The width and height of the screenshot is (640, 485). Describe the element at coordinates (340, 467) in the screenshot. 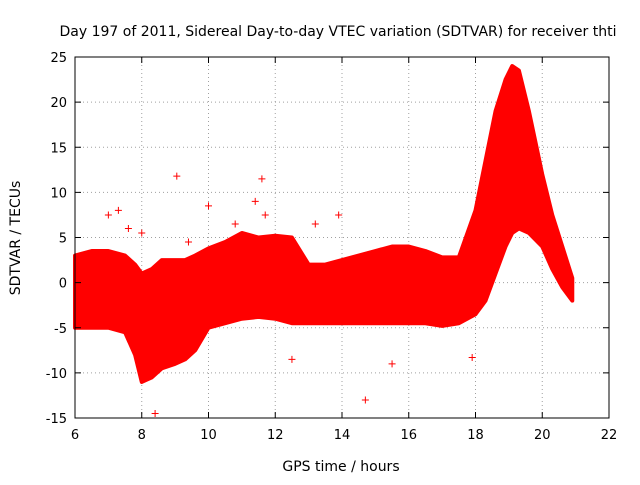

I see `x-axis-title: GPS time / hours` at that location.